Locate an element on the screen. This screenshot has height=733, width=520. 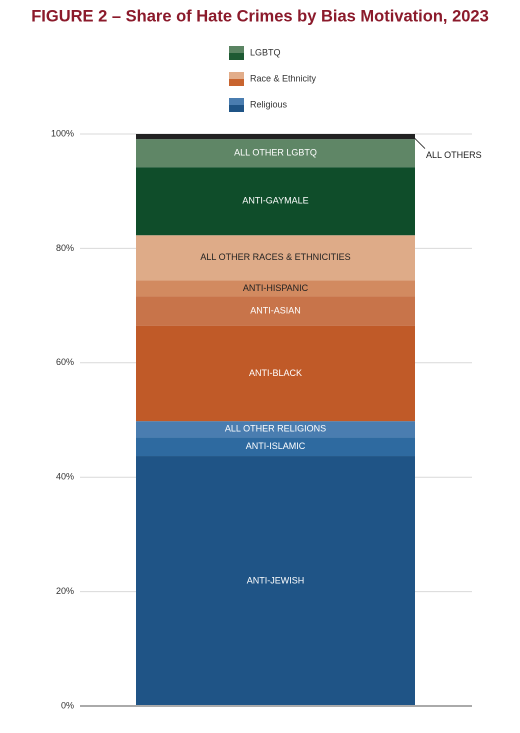
segment-label: ALL OTHERS is located at coordinates (454, 155).